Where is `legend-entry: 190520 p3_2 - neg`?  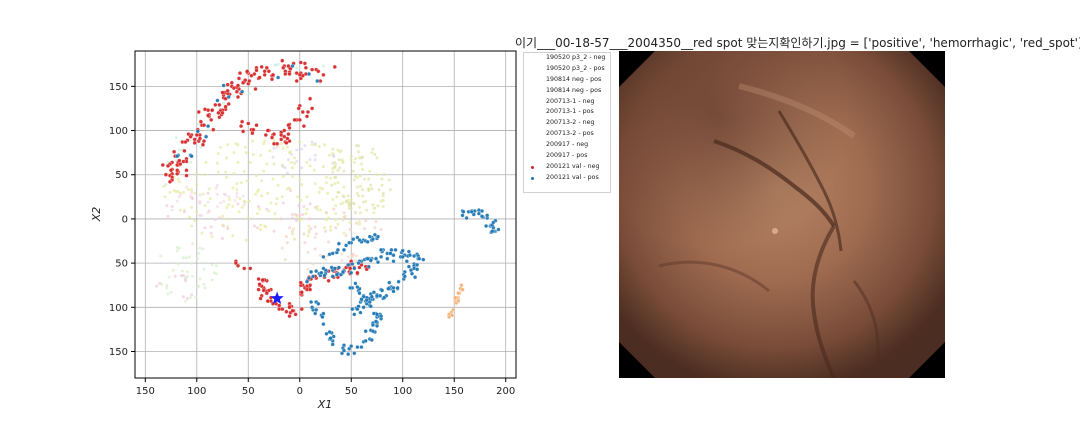 legend-entry: 190520 p3_2 - neg is located at coordinates (567, 58).